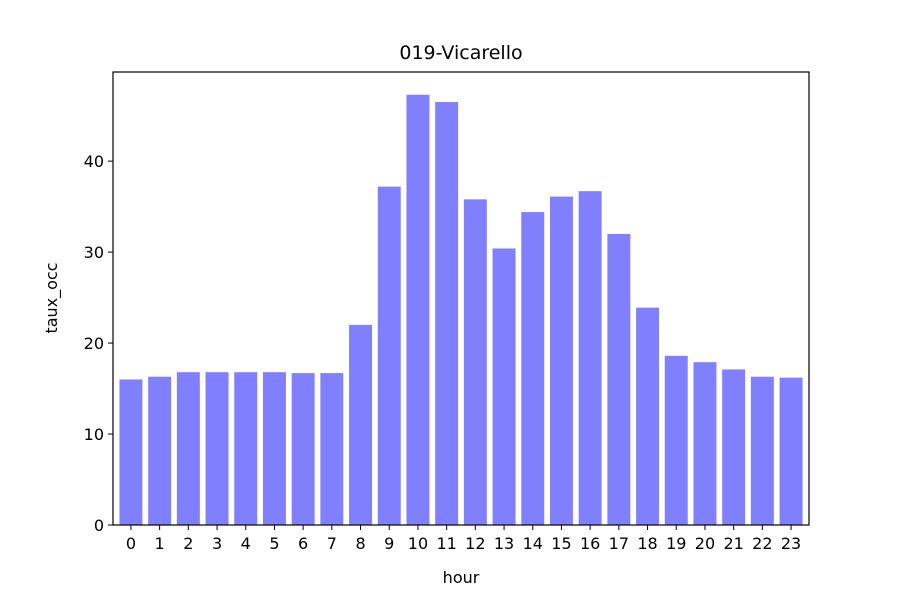 The height and width of the screenshot is (600, 900). Describe the element at coordinates (463, 539) in the screenshot. I see `x-axis: 0 1 2 3 4 5 6 7 8 9 10 11 12 13 14 15 16 17 18 19 20 21 22 23` at that location.